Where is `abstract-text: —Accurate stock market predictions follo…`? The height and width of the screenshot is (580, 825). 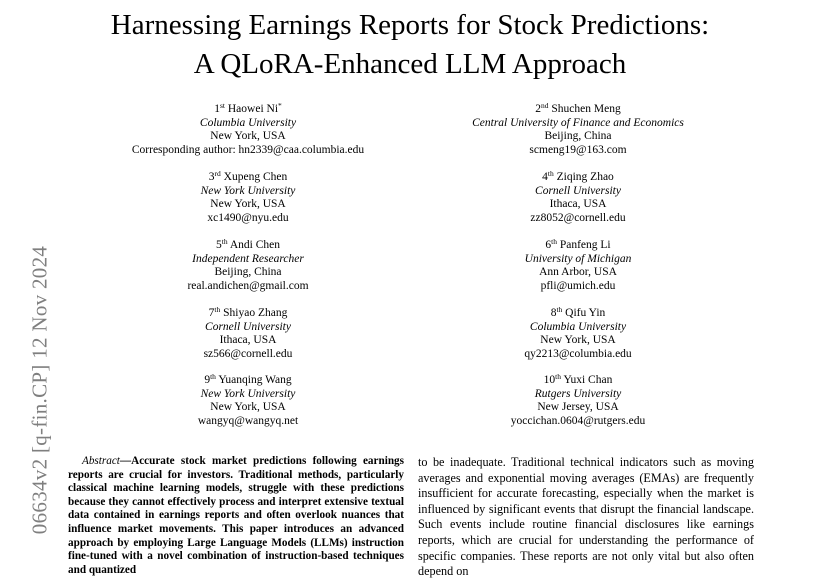
abstract-text: —Accurate stock market predictions follo… is located at coordinates (236, 515).